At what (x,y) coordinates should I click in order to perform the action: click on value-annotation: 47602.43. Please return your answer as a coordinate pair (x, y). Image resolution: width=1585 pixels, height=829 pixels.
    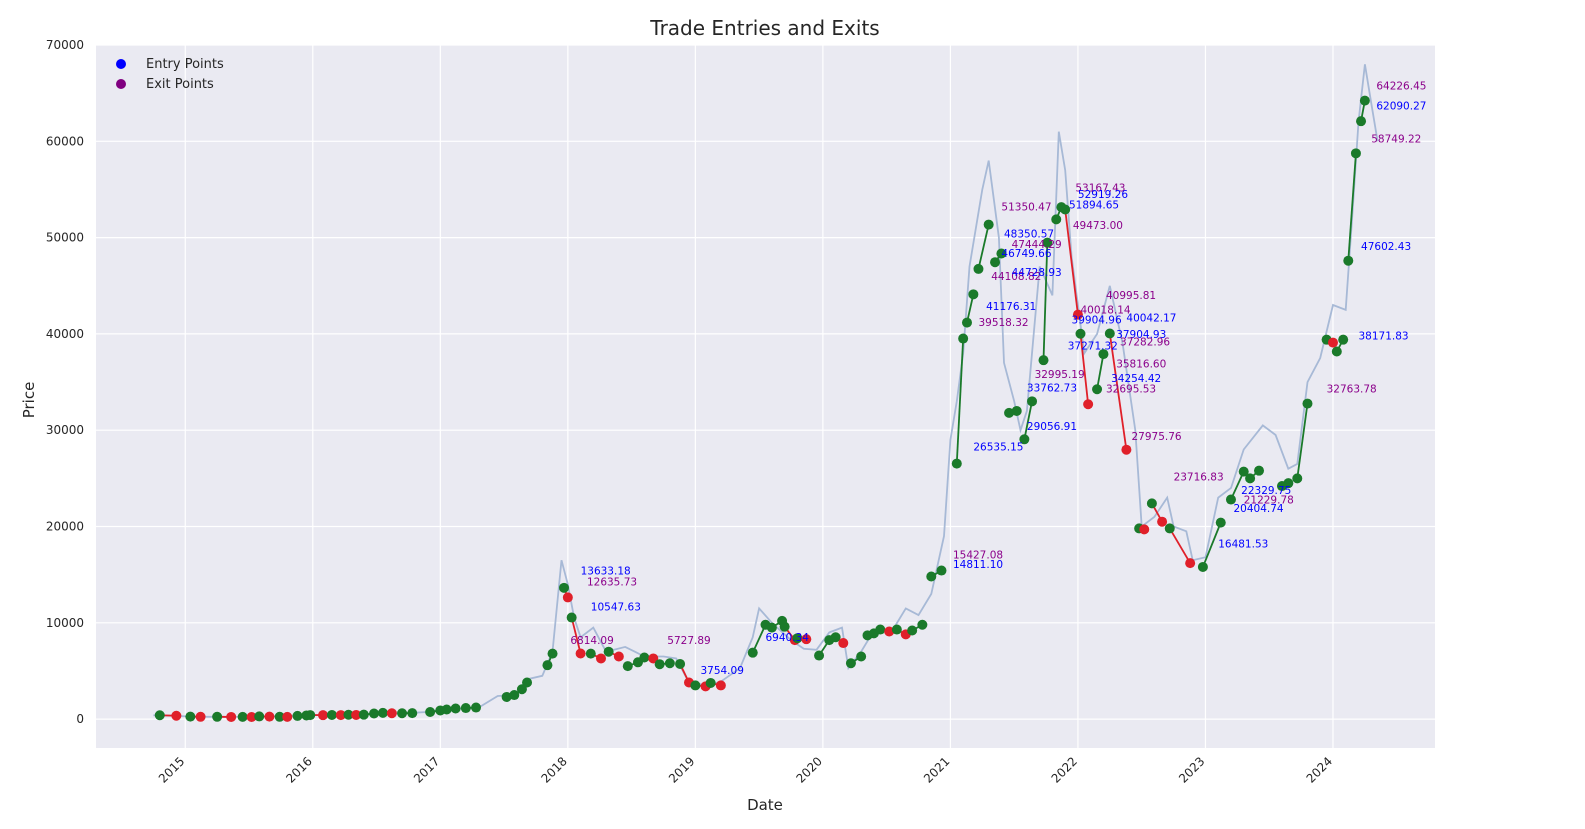
    Looking at the image, I should click on (1386, 247).